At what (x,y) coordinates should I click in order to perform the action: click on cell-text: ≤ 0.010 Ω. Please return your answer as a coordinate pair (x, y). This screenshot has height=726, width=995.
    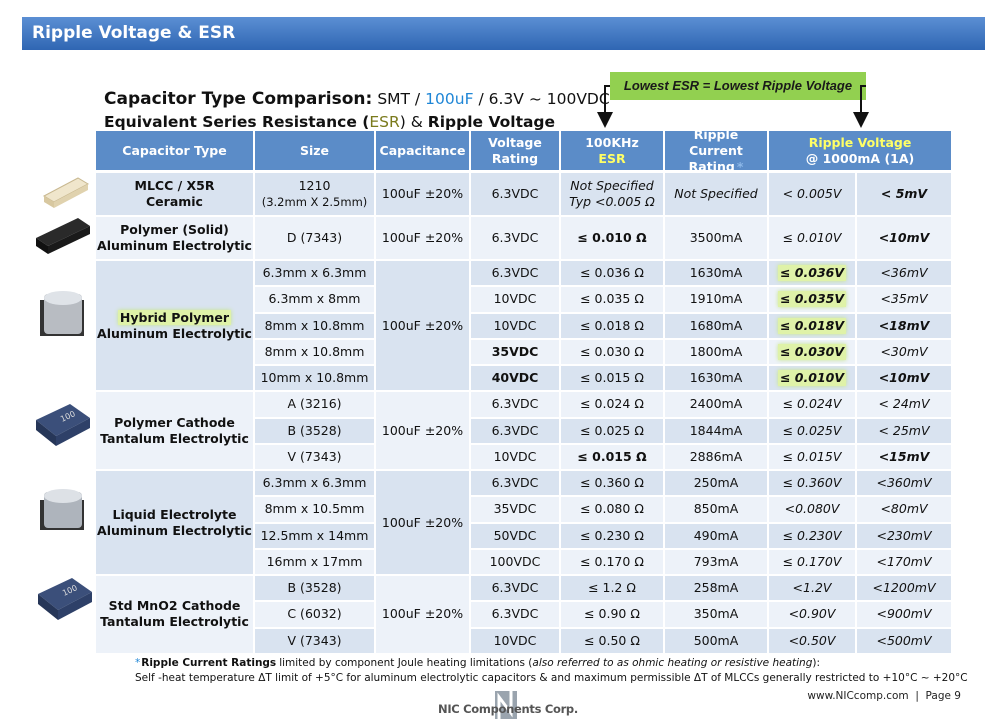
    Looking at the image, I should click on (612, 237).